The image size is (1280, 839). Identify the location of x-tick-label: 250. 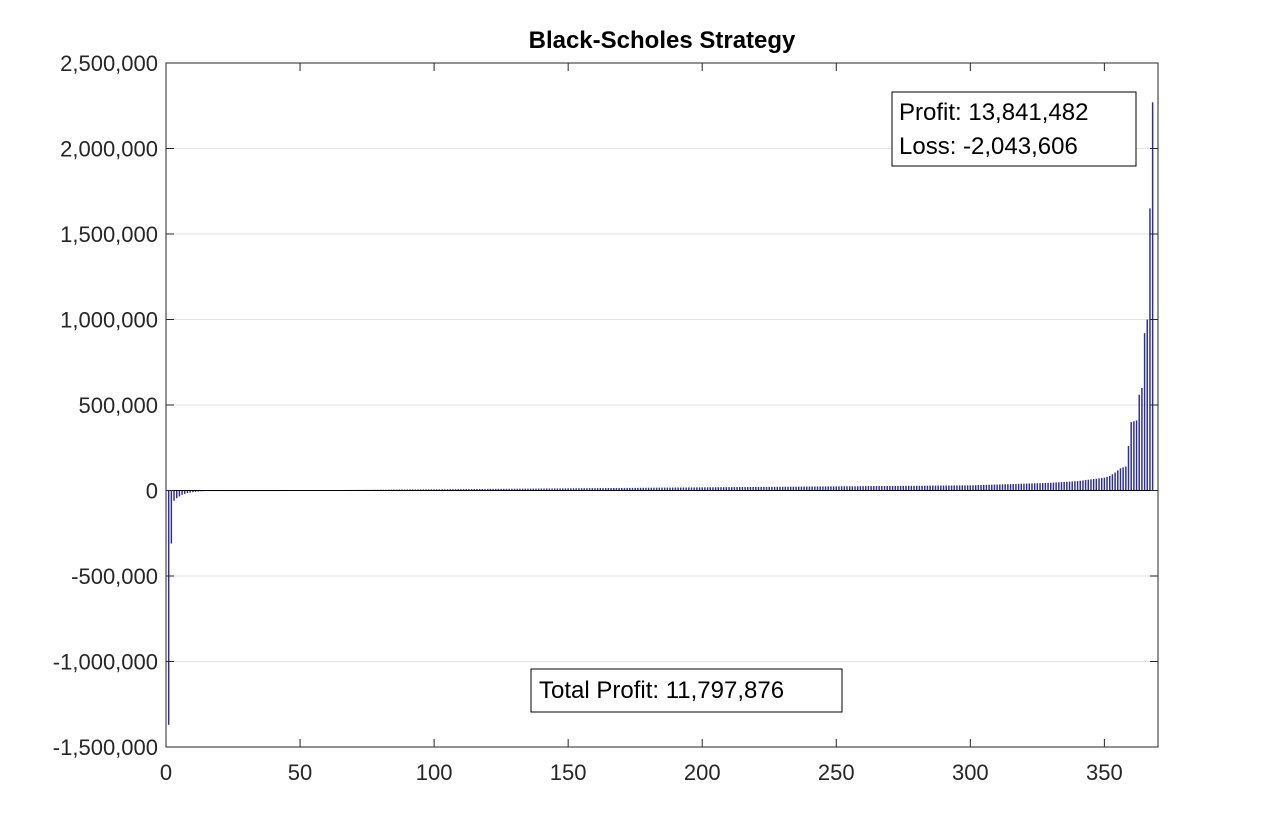
(836, 772).